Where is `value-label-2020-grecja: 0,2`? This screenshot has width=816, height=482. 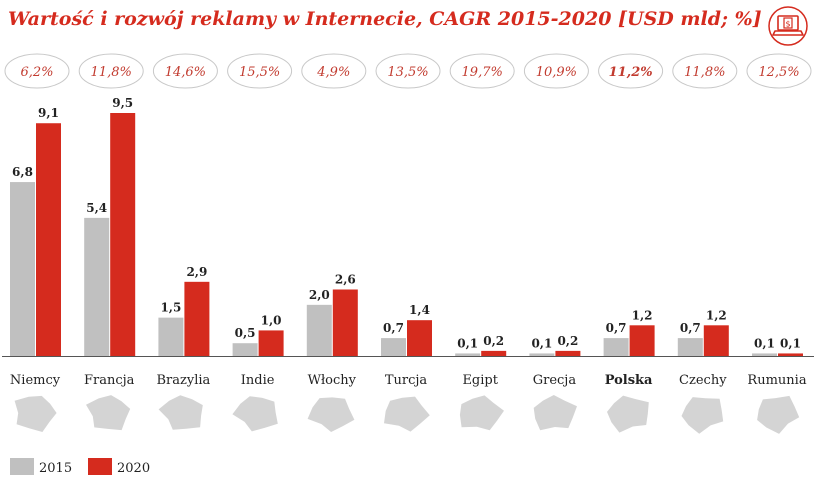 value-label-2020-grecja: 0,2 is located at coordinates (567, 341).